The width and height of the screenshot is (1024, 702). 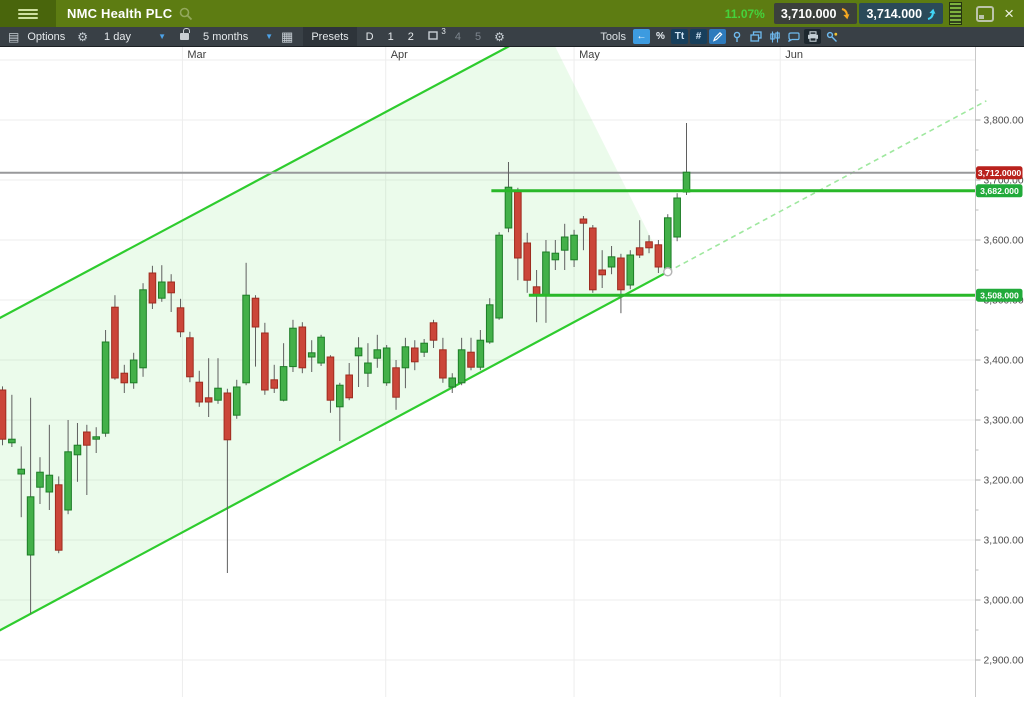 What do you see at coordinates (186, 14) in the screenshot?
I see `search-icon` at bounding box center [186, 14].